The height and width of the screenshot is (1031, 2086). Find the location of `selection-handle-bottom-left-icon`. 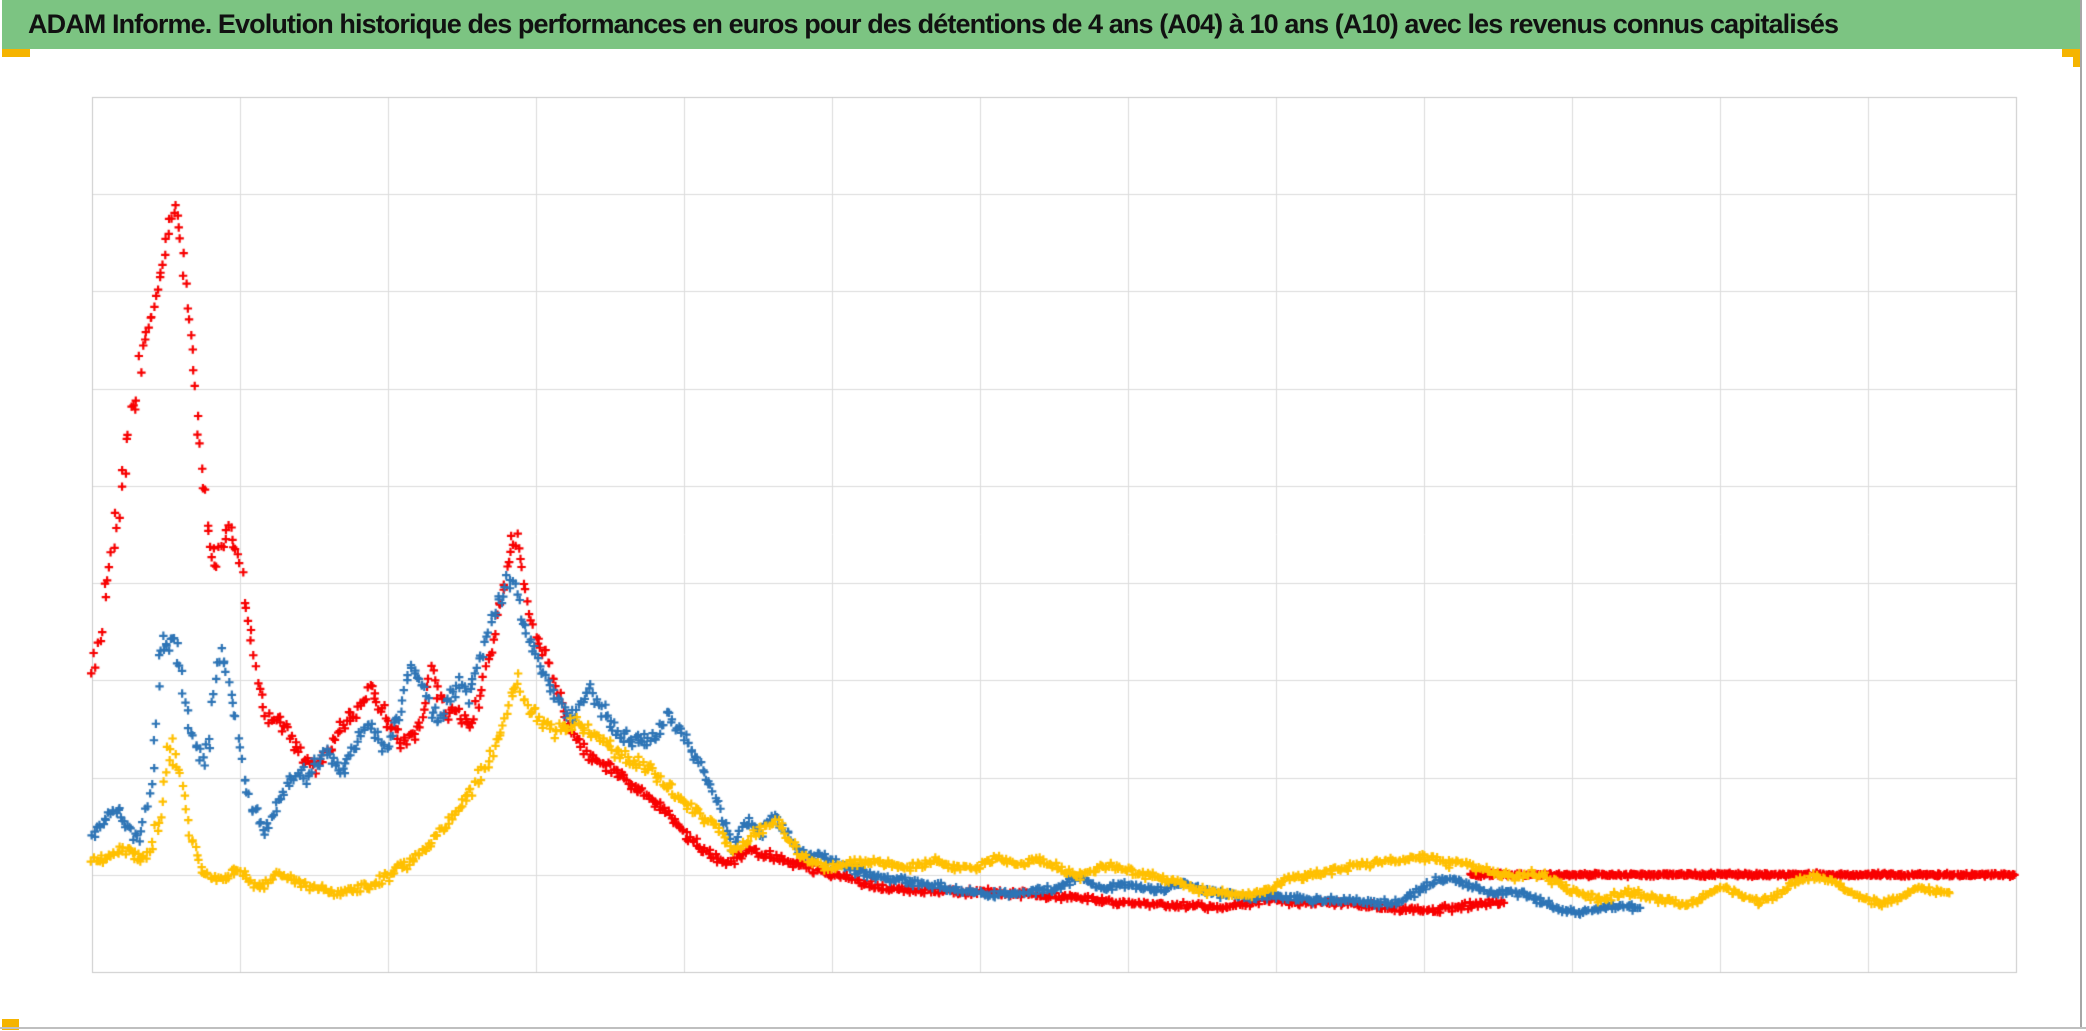

selection-handle-bottom-left-icon is located at coordinates (10, 1024).